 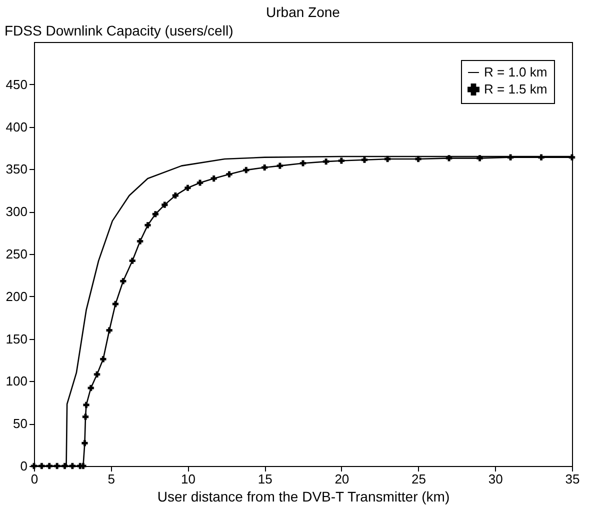 I want to click on y-tick-label: 400, so click(x=17, y=126).